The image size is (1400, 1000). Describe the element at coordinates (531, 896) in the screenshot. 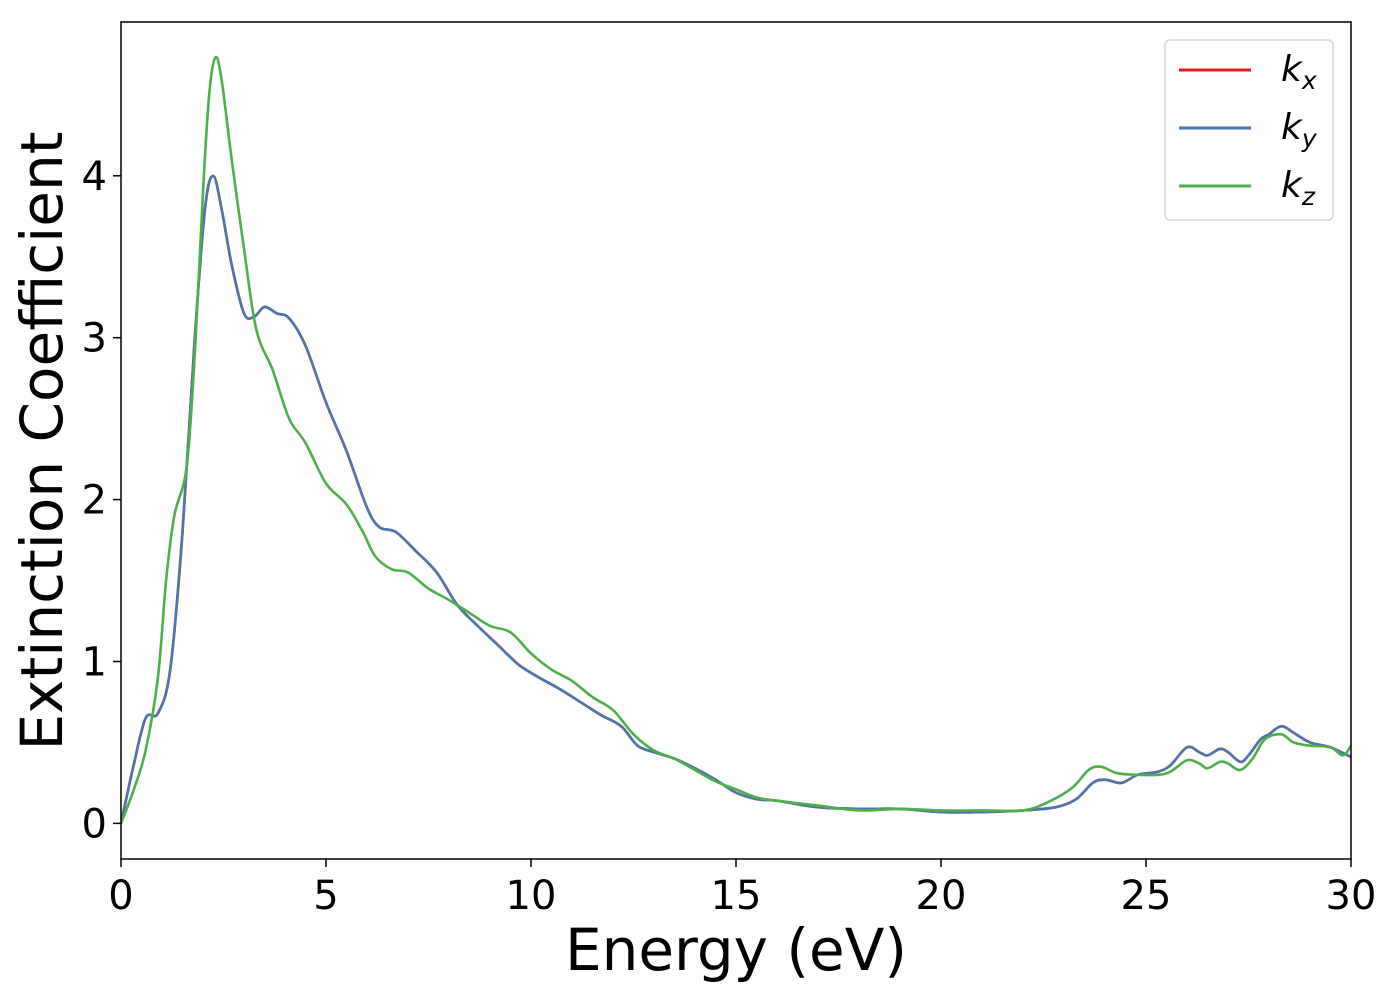

I see `x-tick-label: 10` at that location.